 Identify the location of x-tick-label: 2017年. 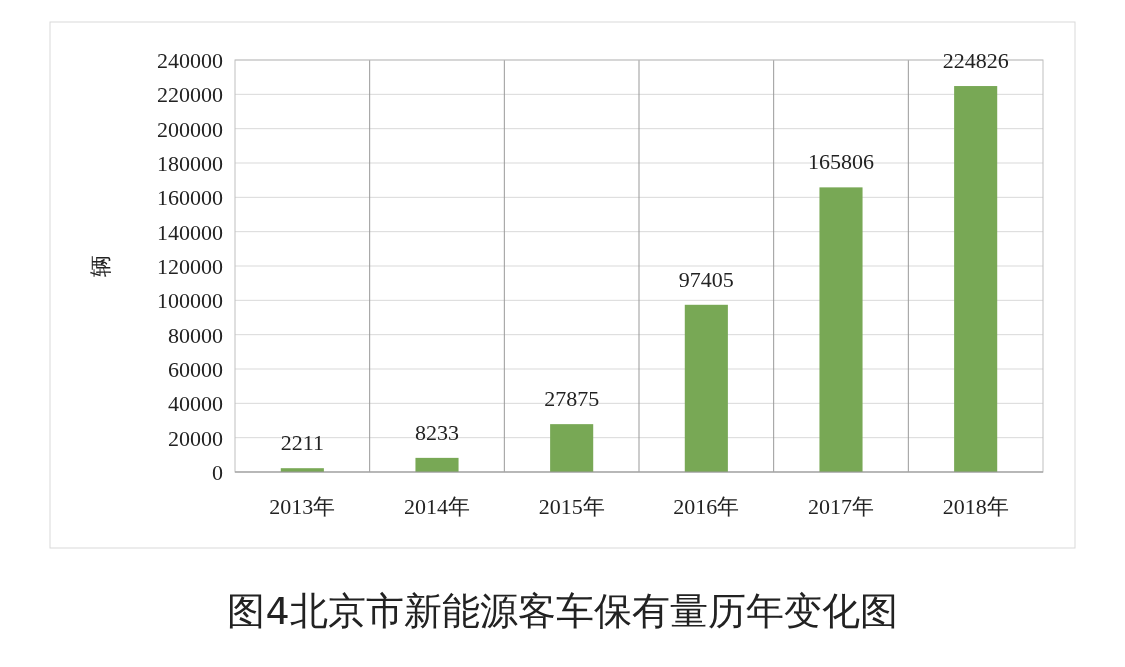
(841, 506).